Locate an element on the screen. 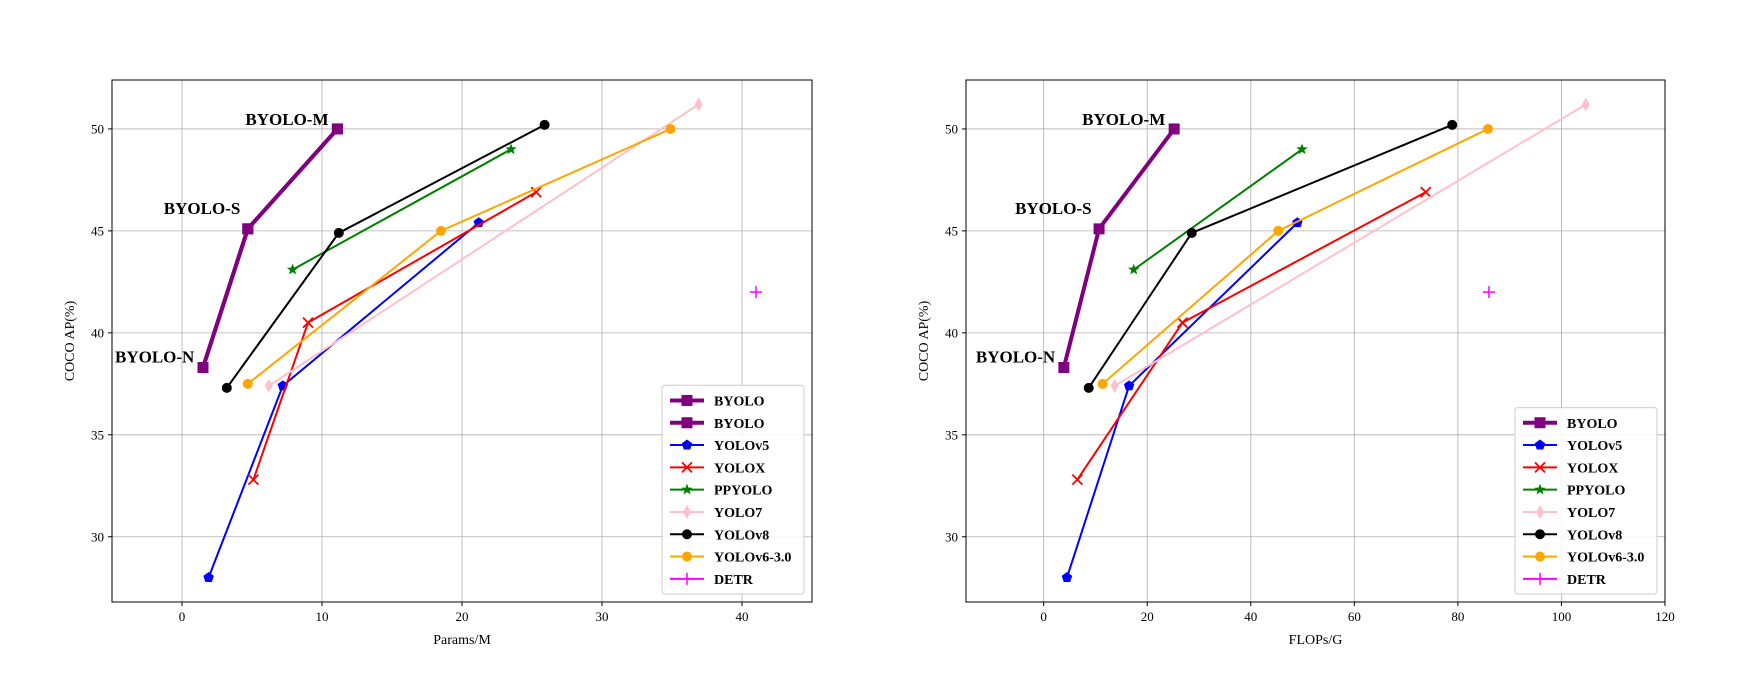 The height and width of the screenshot is (676, 1751). legend-item: BYOLO is located at coordinates (1570, 424).